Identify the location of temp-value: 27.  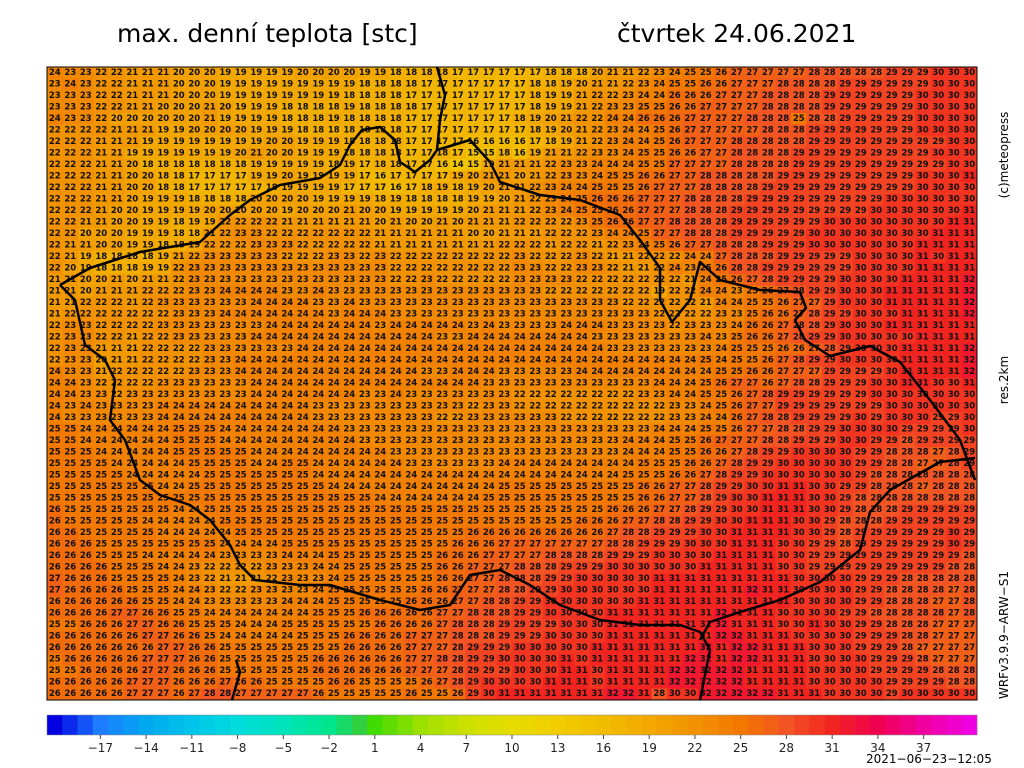
(659, 510).